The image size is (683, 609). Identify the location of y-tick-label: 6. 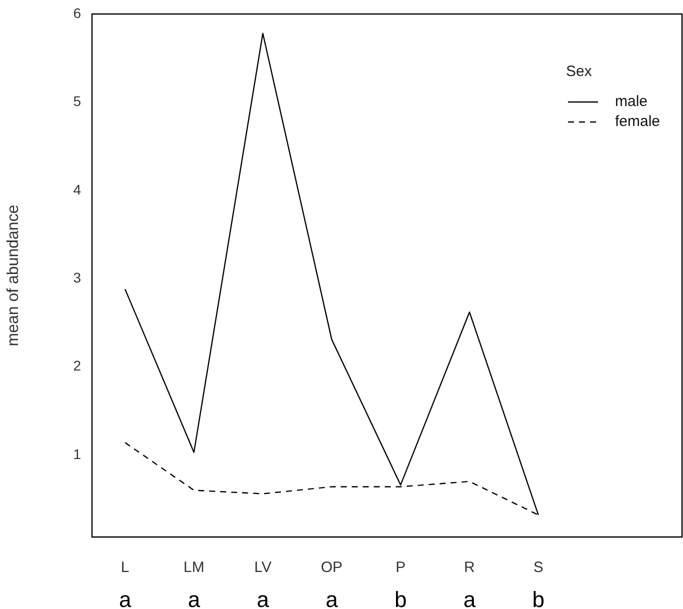
(77, 12).